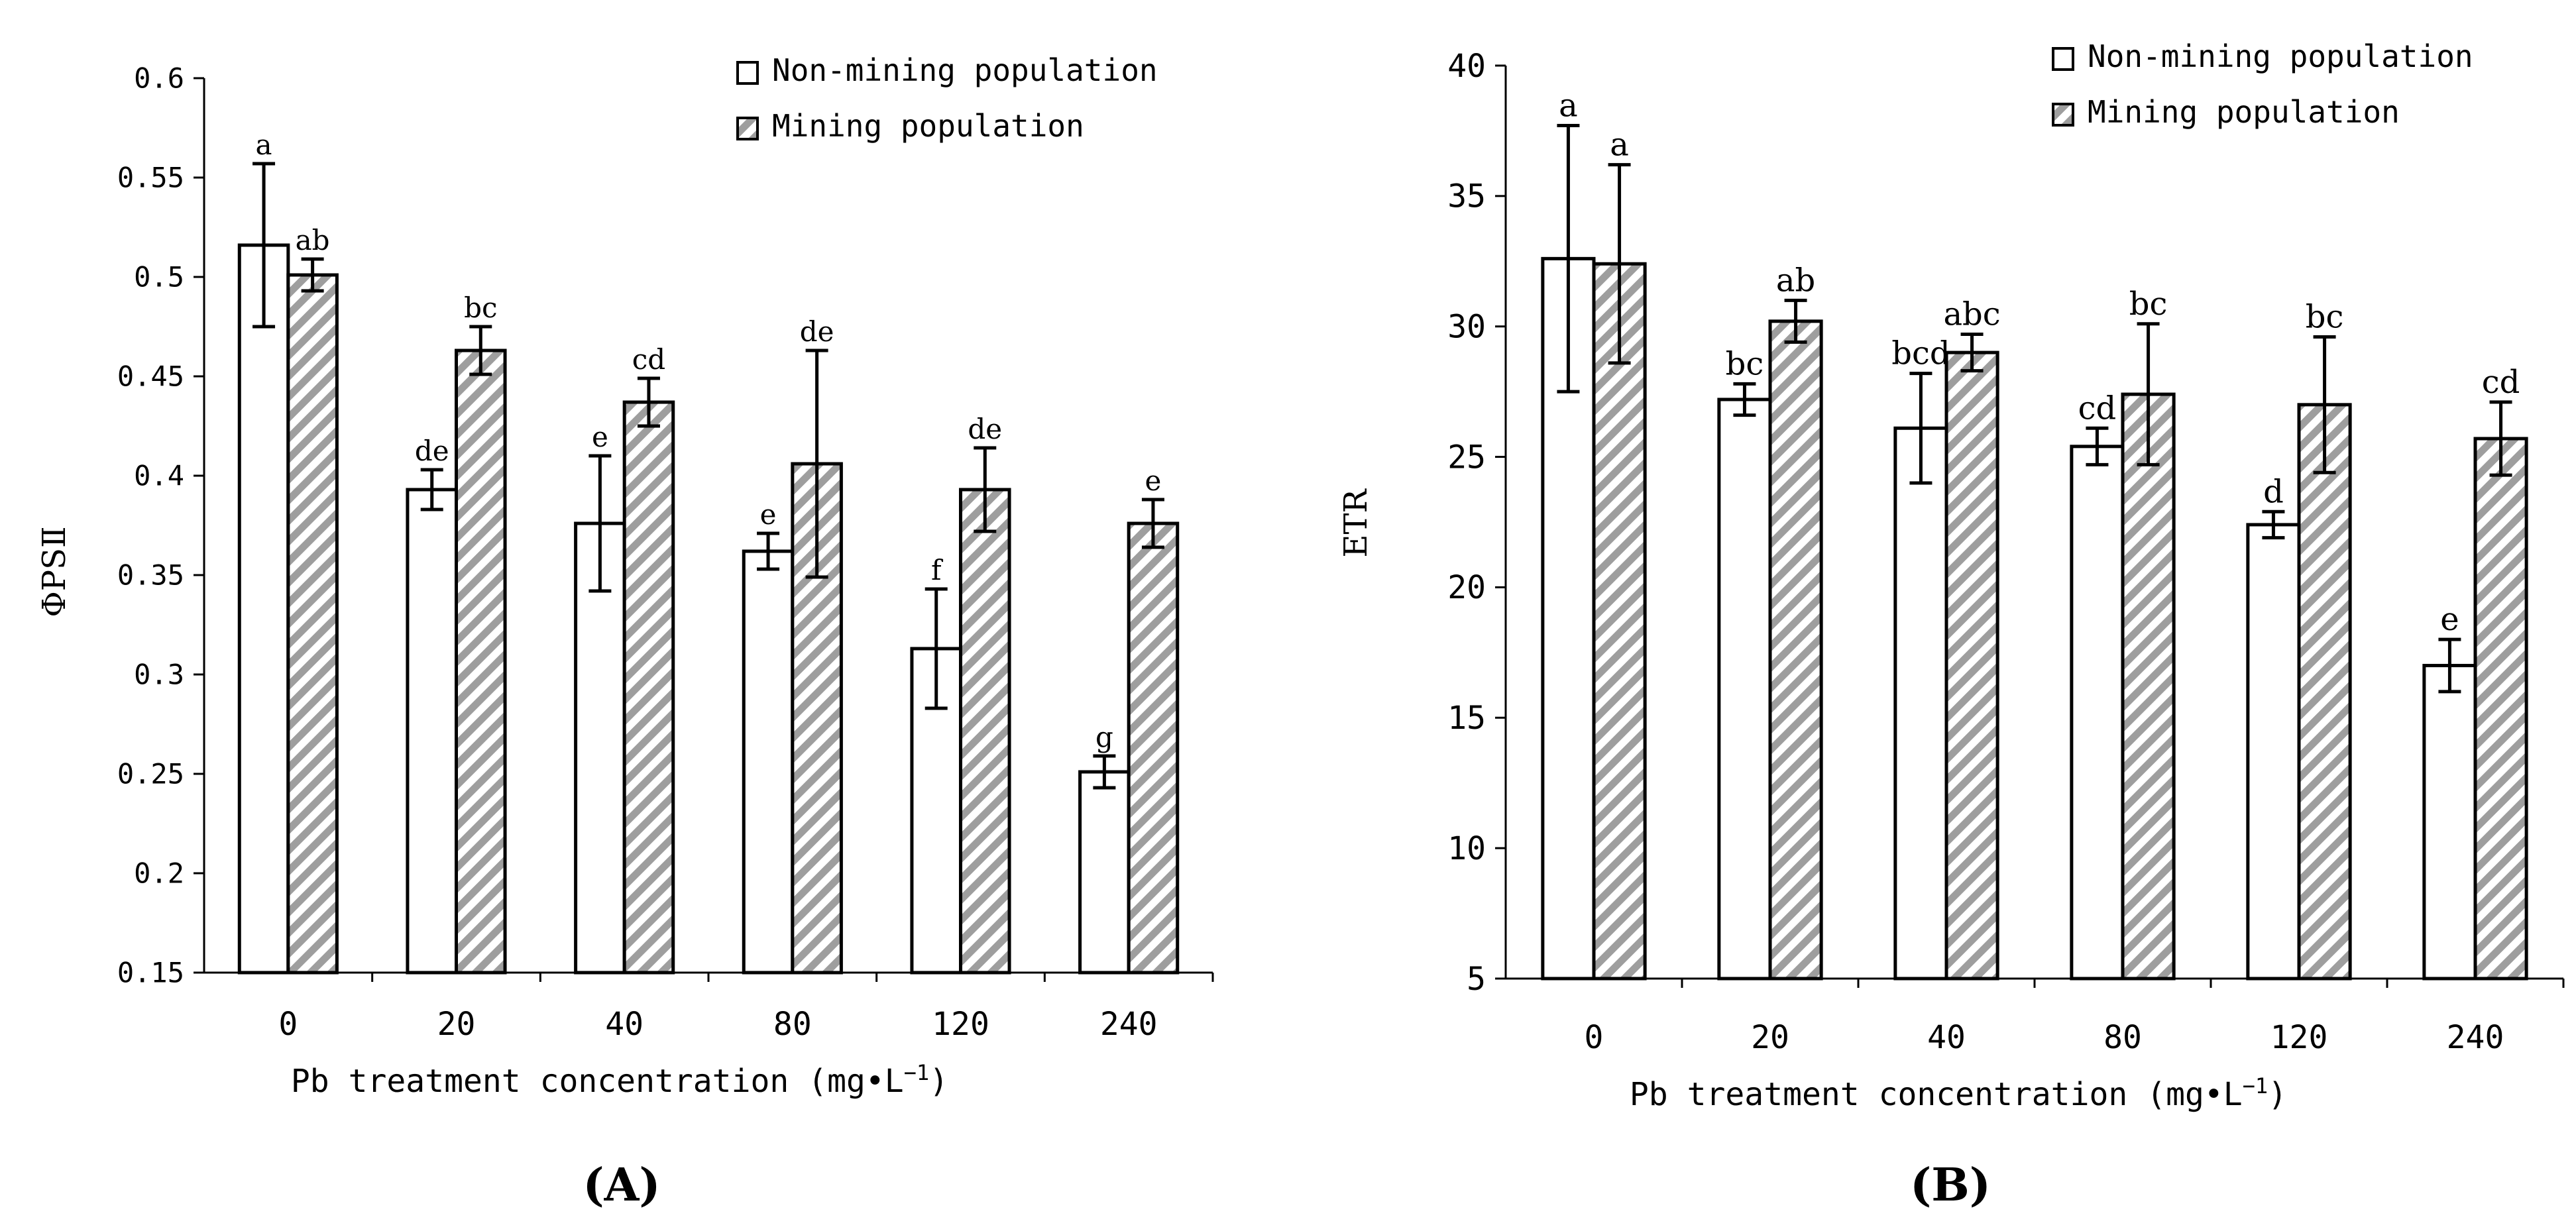 This screenshot has height=1231, width=2576. What do you see at coordinates (938, 570) in the screenshot?
I see `significance-letter: f` at bounding box center [938, 570].